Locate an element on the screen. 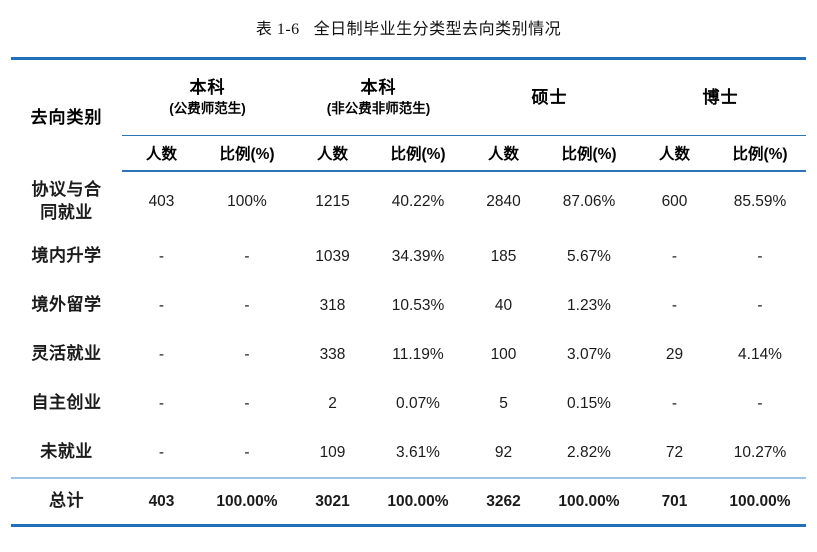  cell: 2.82% is located at coordinates (589, 452).